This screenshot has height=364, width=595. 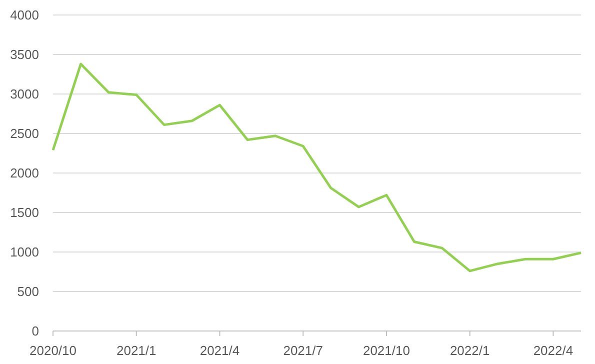 I want to click on y-tick-label: 3000, so click(x=24, y=94).